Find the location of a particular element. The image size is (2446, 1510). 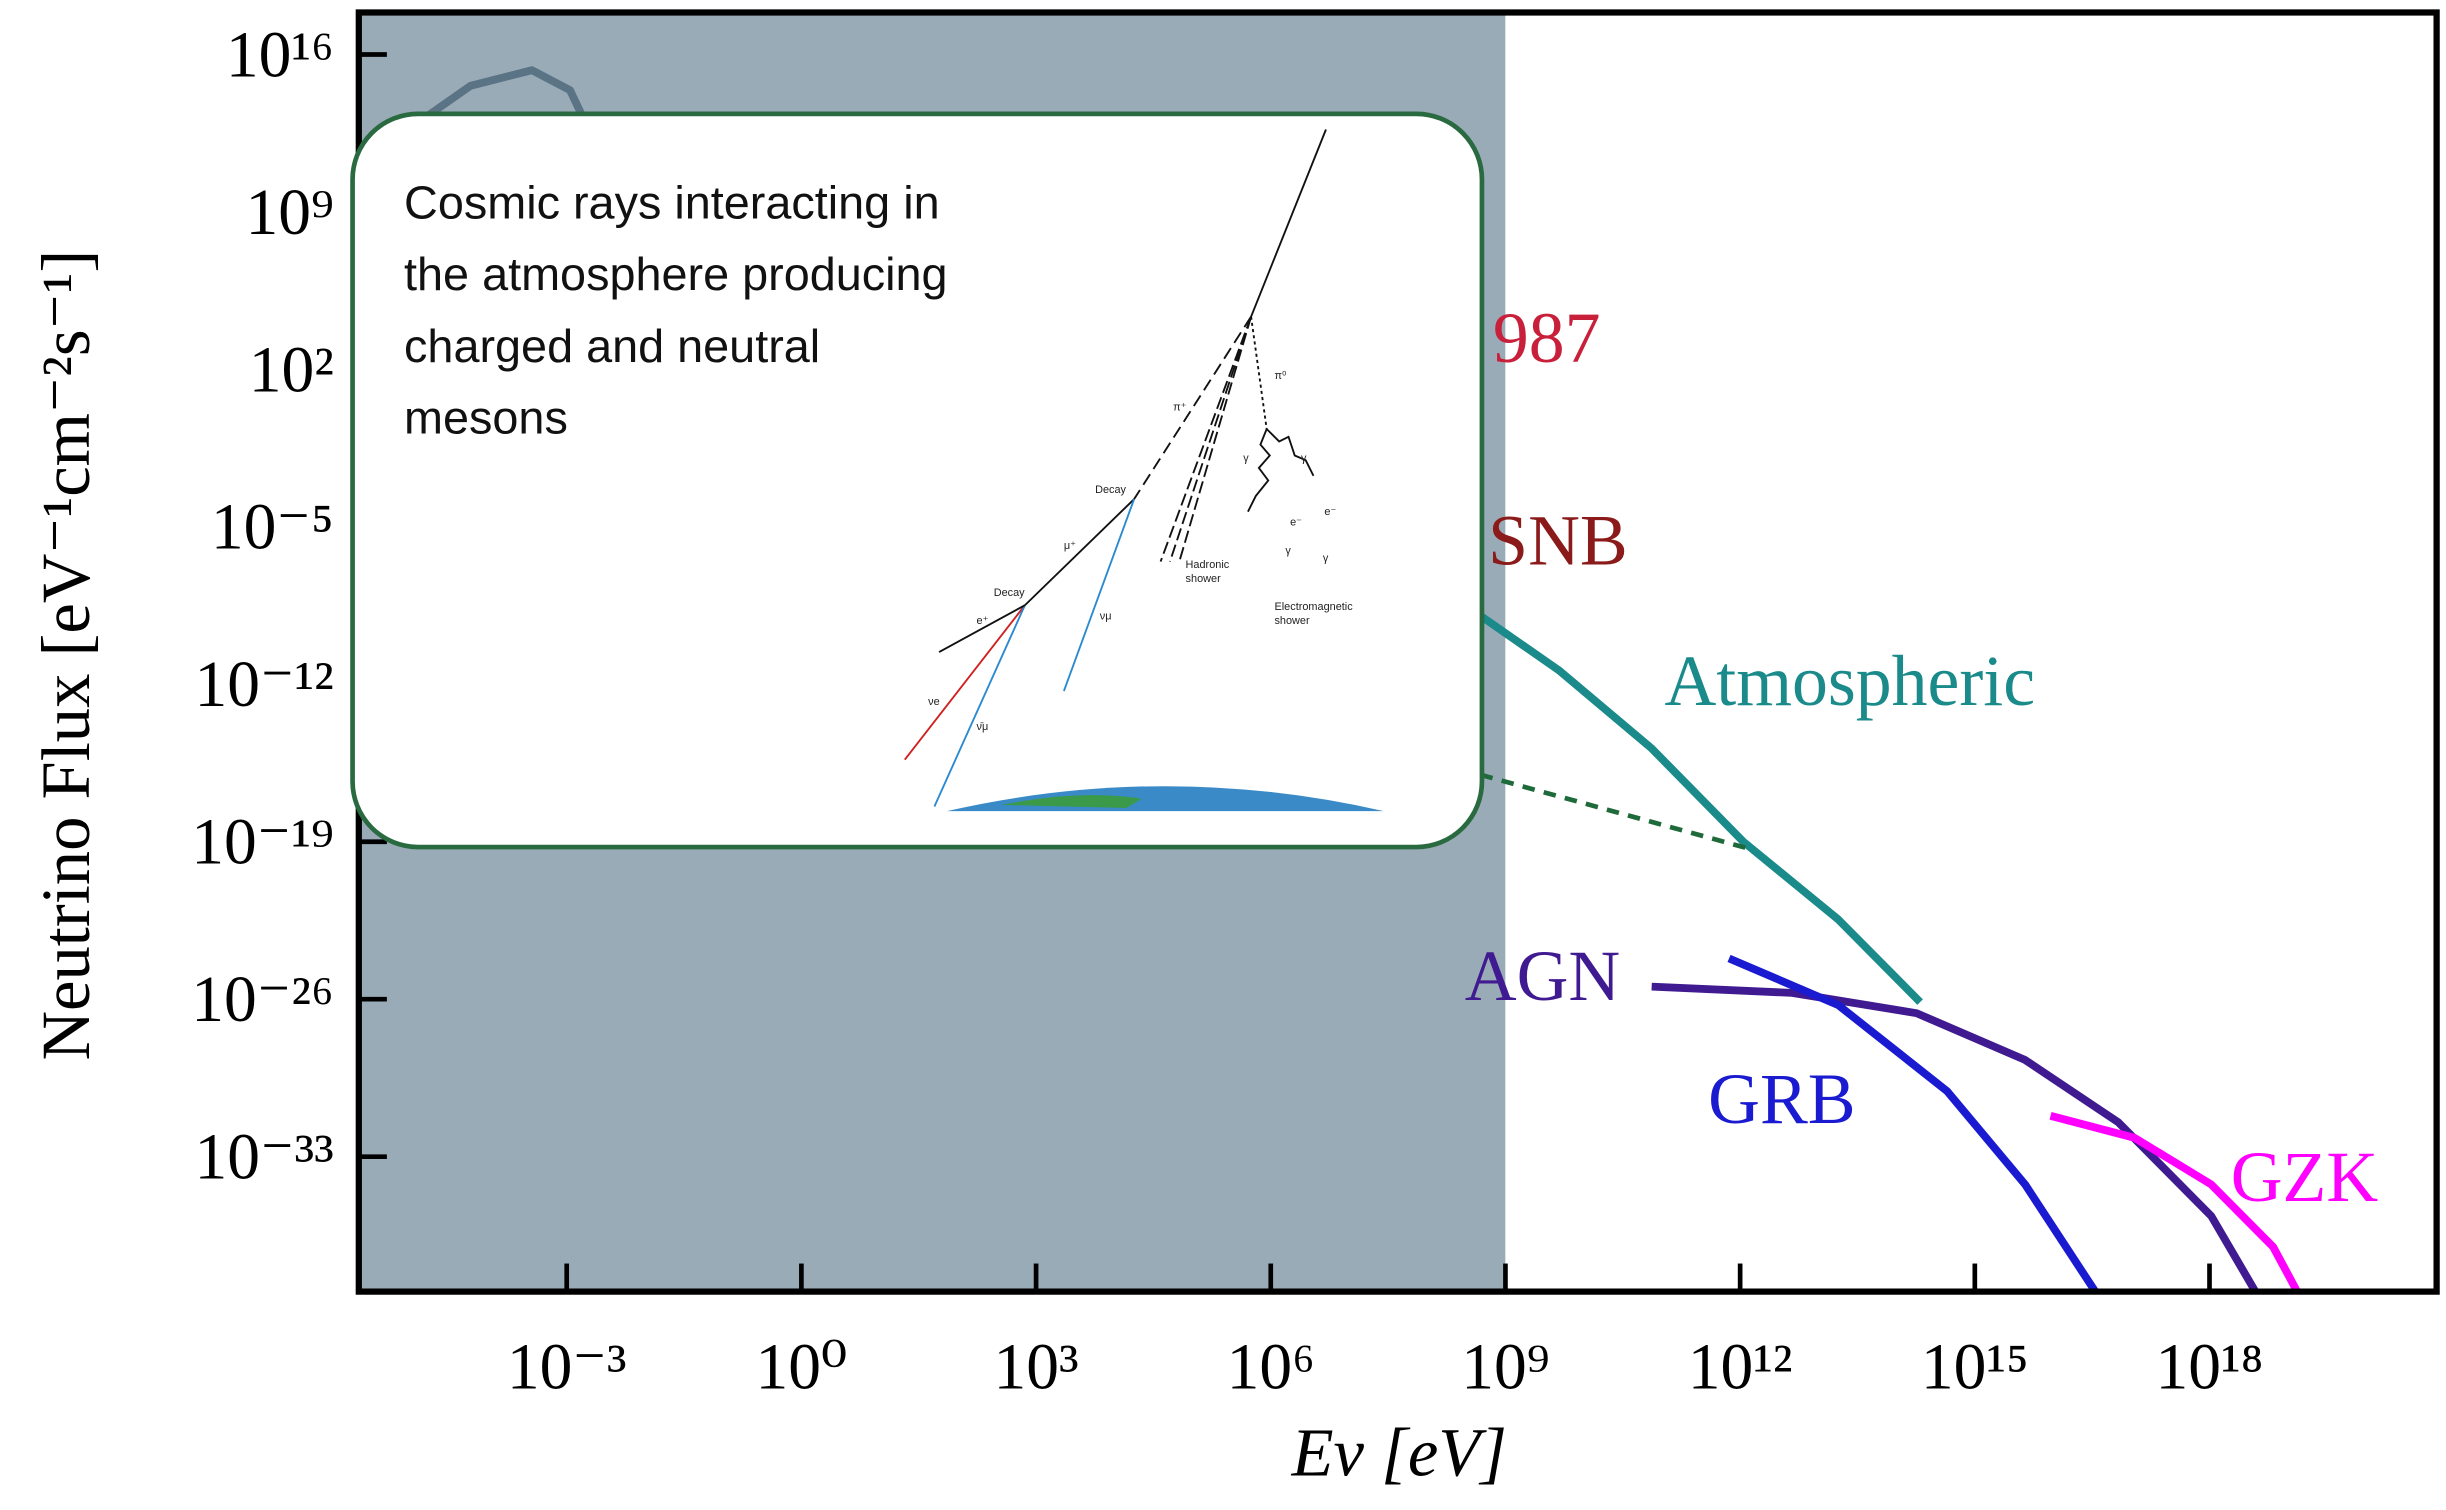

series-label: 987 is located at coordinates (1547, 338).